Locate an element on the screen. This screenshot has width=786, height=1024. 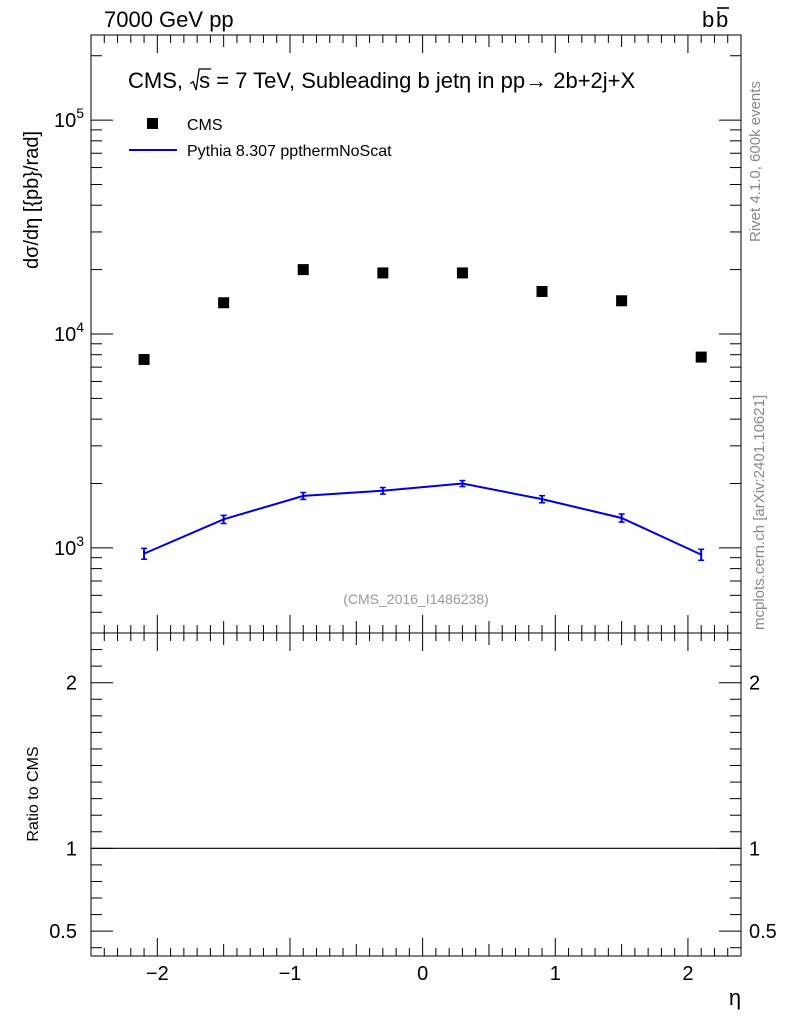
title-prefix: CMS, is located at coordinates (158, 80).